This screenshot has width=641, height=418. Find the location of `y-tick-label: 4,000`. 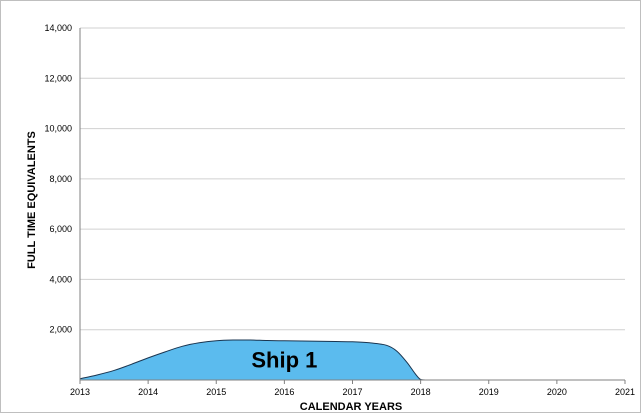

y-tick-label: 4,000 is located at coordinates (60, 279).